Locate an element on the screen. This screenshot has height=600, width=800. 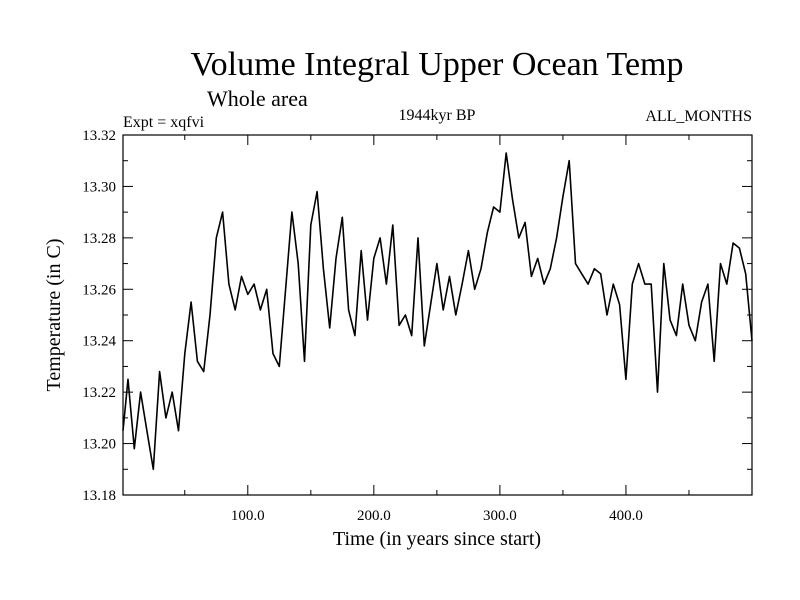
y-axis-label: Temperature (in C) is located at coordinates (54, 315).